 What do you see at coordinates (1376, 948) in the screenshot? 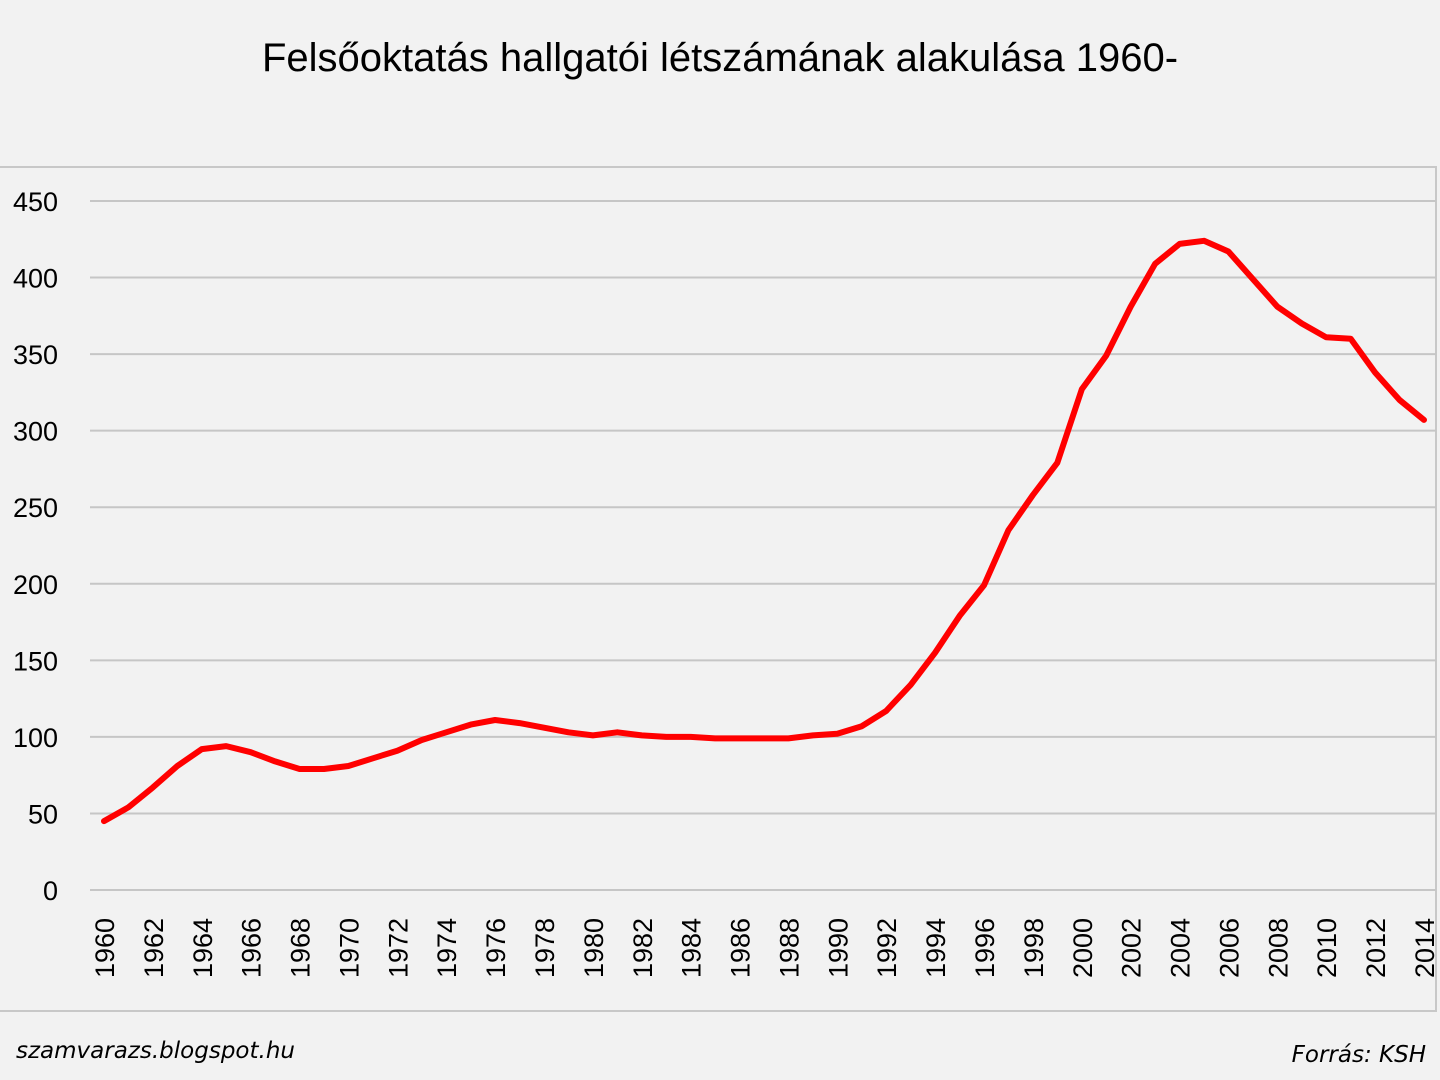
I see `x-tick-label: 2012` at bounding box center [1376, 948].